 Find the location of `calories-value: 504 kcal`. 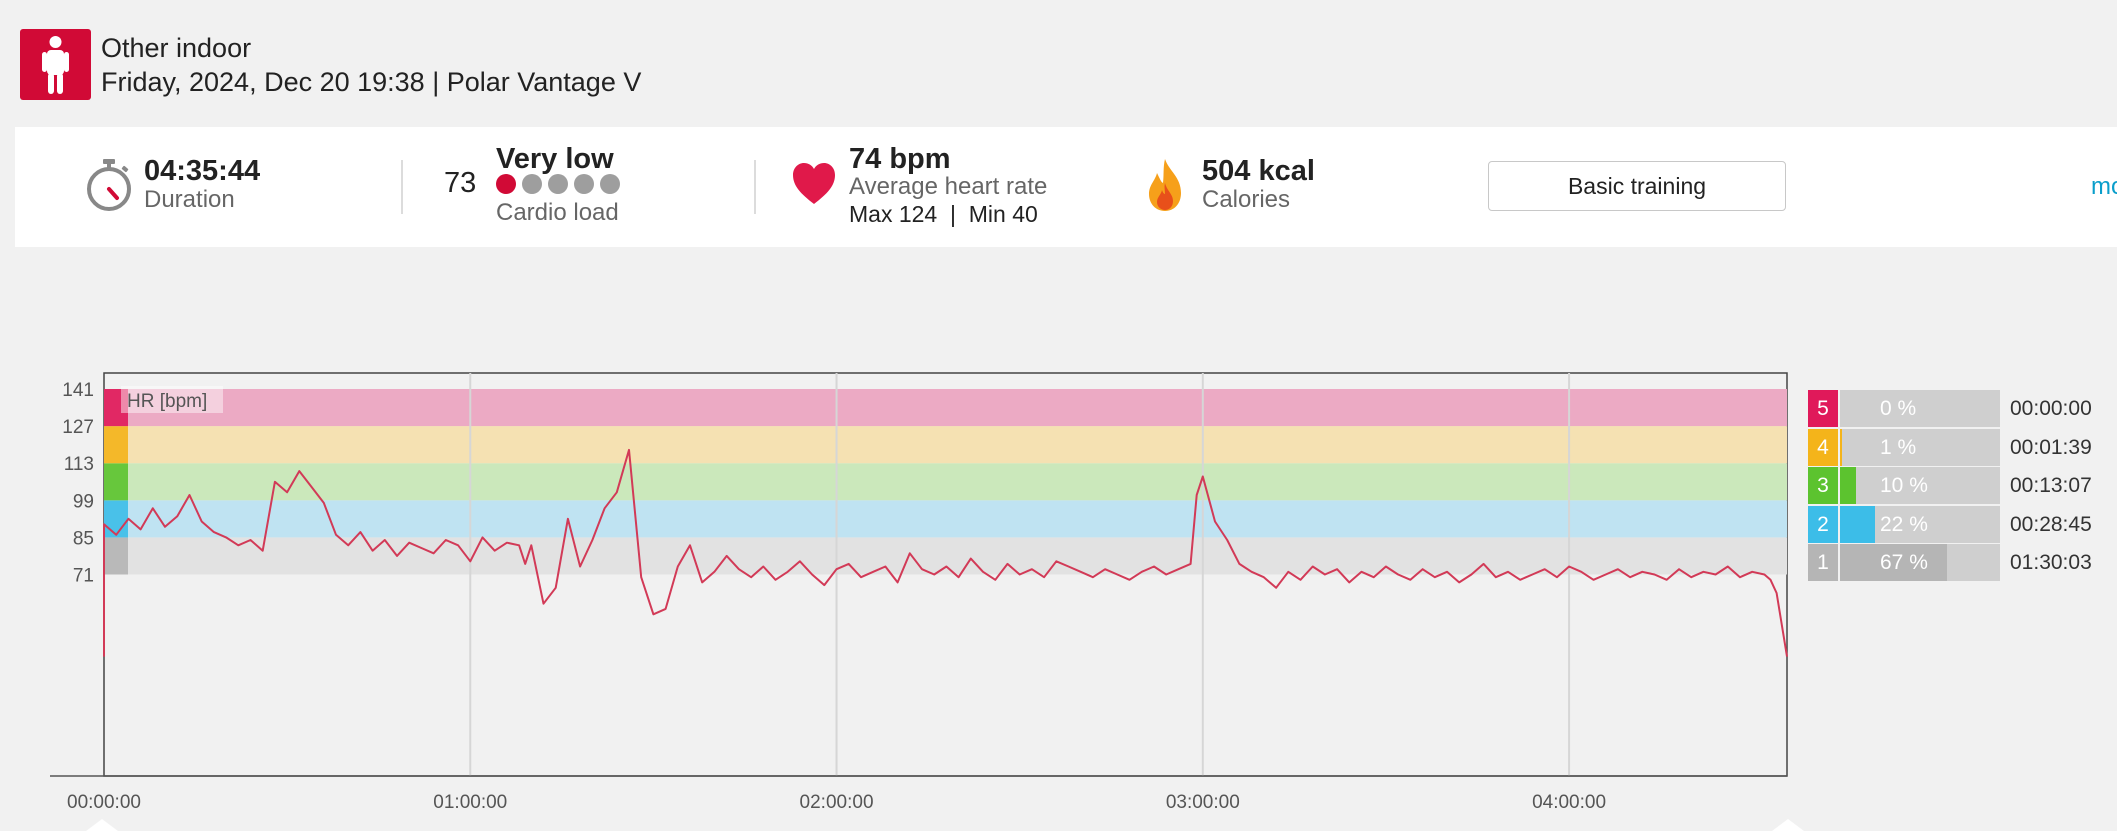

calories-value: 504 kcal is located at coordinates (1258, 171).